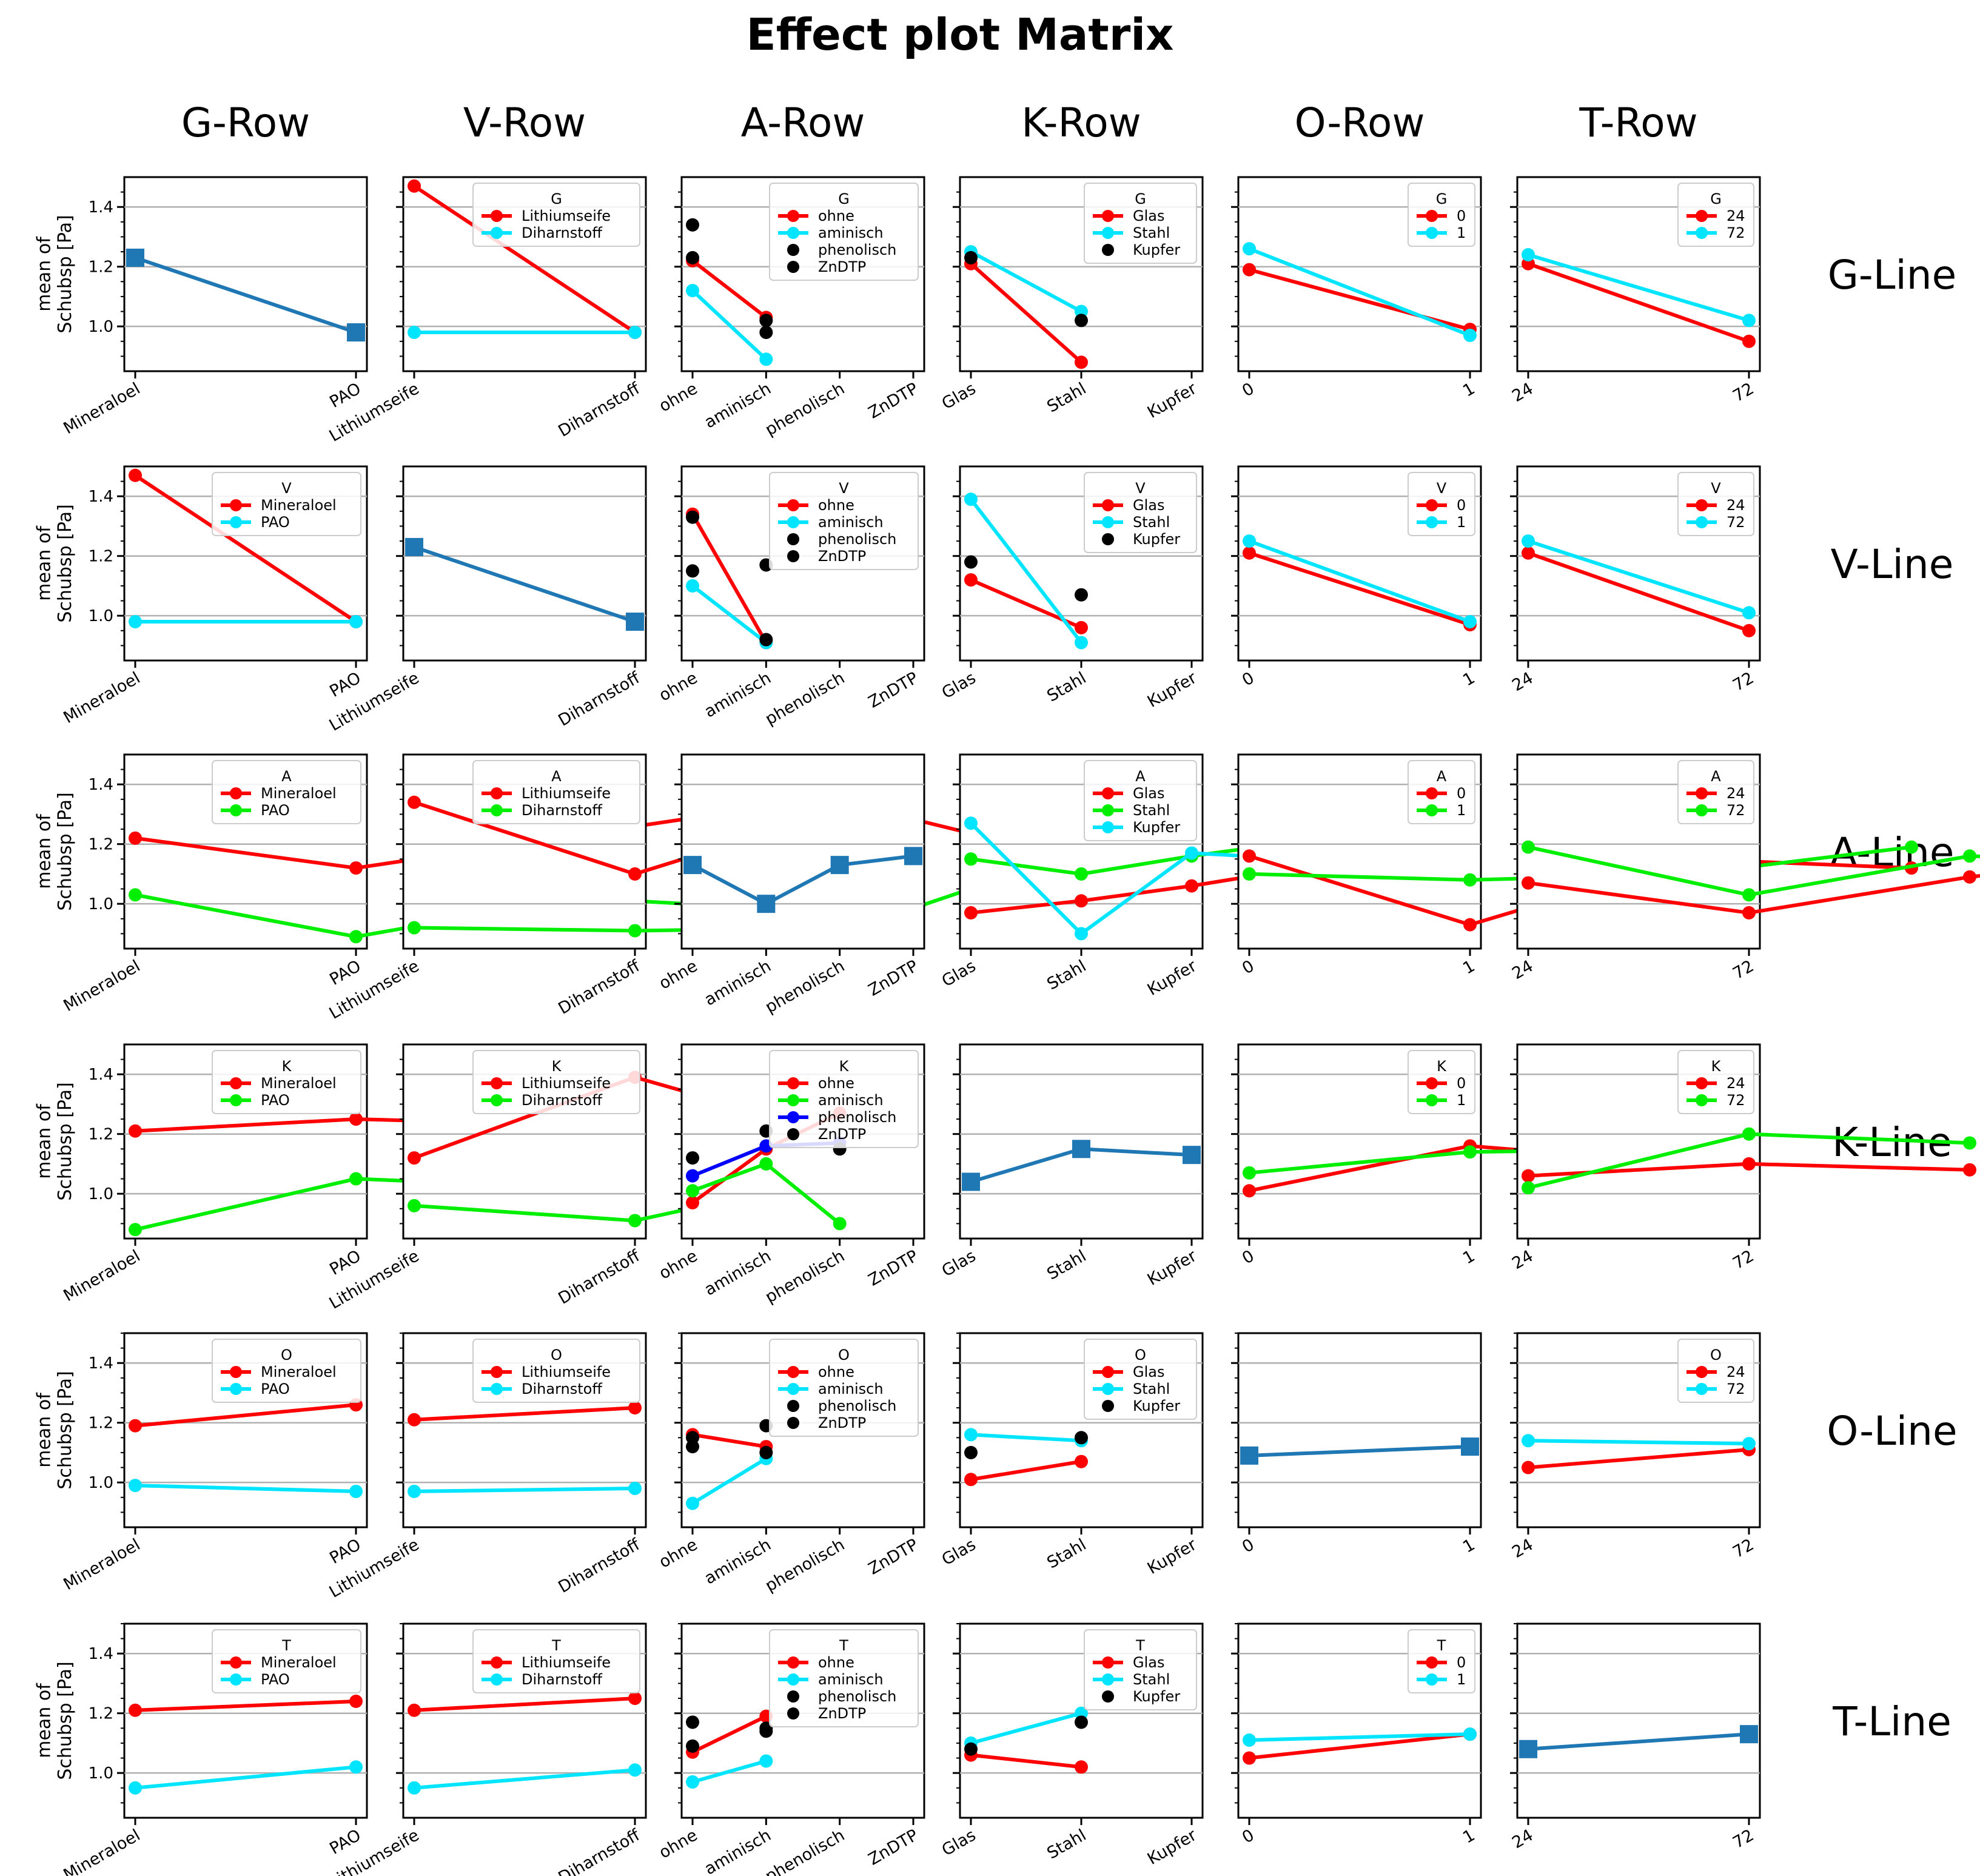 This screenshot has width=1980, height=1876. What do you see at coordinates (1736, 810) in the screenshot?
I see `legend-entry-label: 72` at bounding box center [1736, 810].